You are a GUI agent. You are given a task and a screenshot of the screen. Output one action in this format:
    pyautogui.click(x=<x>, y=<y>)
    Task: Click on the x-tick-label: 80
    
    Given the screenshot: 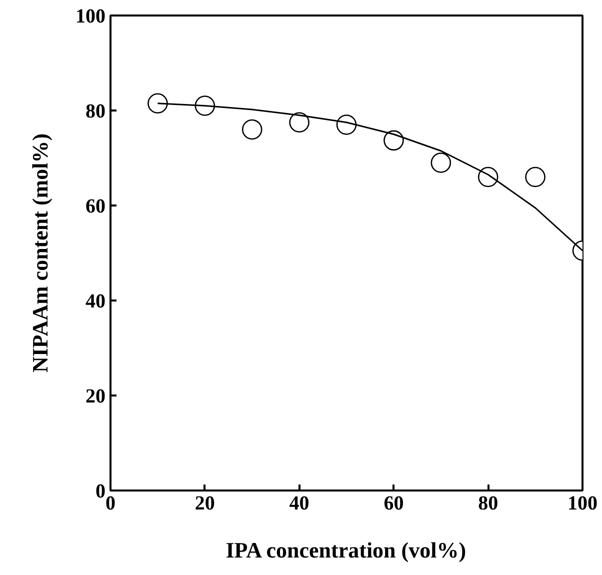 What is the action you would take?
    pyautogui.click(x=488, y=503)
    